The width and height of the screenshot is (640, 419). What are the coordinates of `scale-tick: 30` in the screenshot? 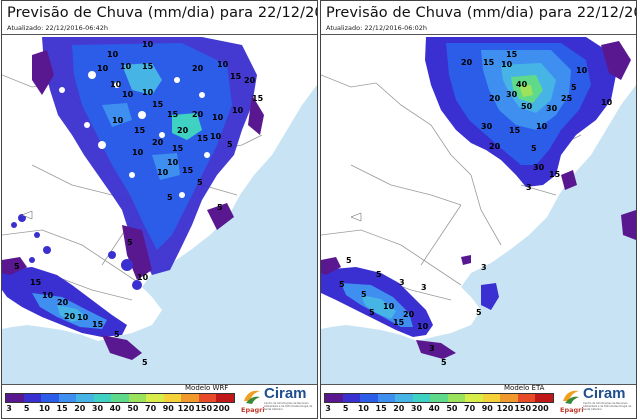 It's located at (416, 408).